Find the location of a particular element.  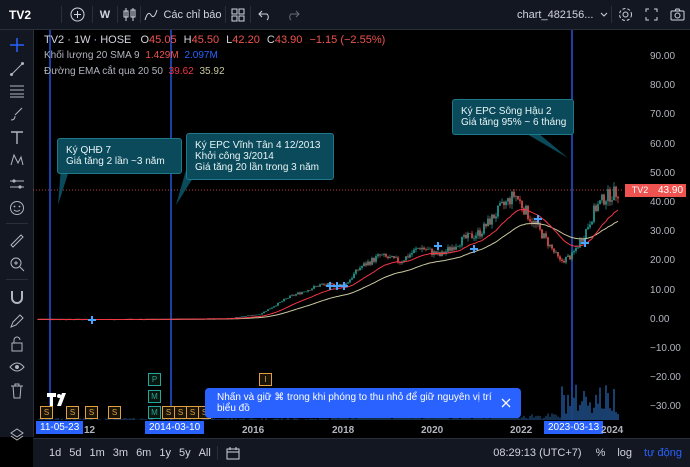

price-axis-label: 70.00 is located at coordinates (662, 114).